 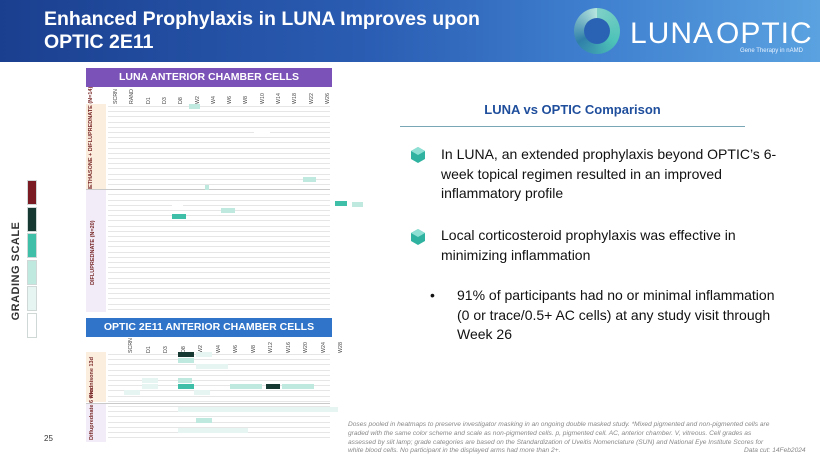 I want to click on optic-col-w4: W4, so click(x=218, y=349).